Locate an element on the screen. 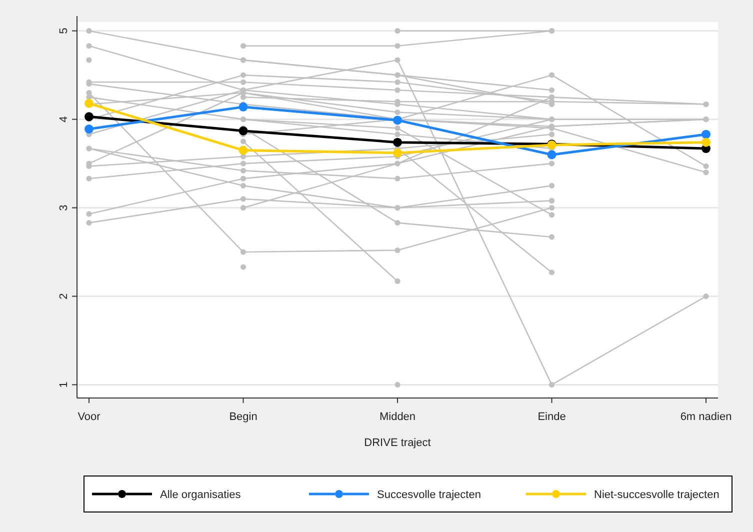  legend-label: Alle organisaties is located at coordinates (201, 495).